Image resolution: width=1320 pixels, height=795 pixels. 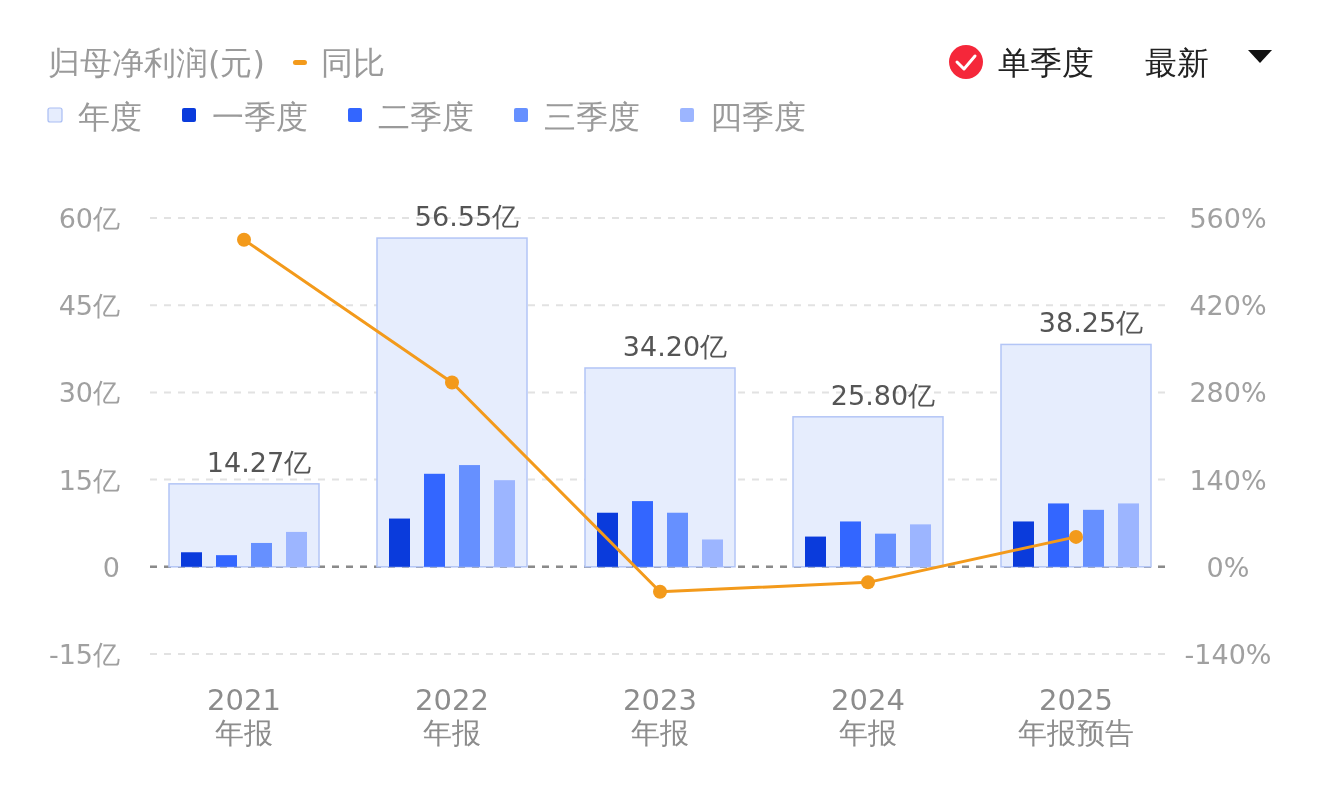 I want to click on x-tick-label: 2021 年报, so click(x=244, y=716).